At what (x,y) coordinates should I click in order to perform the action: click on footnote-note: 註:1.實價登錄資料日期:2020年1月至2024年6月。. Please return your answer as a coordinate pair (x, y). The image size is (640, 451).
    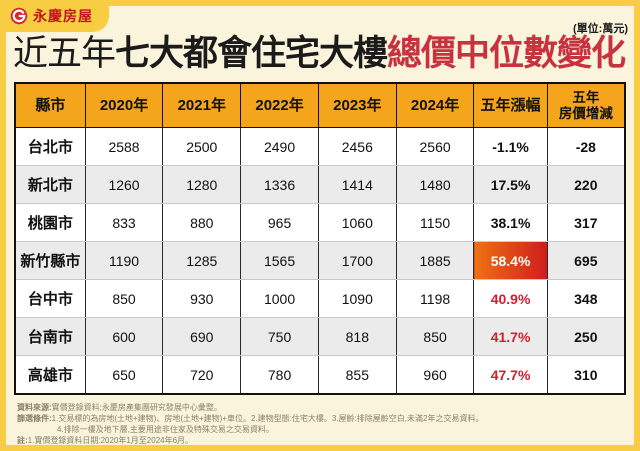
    Looking at the image, I should click on (325, 440).